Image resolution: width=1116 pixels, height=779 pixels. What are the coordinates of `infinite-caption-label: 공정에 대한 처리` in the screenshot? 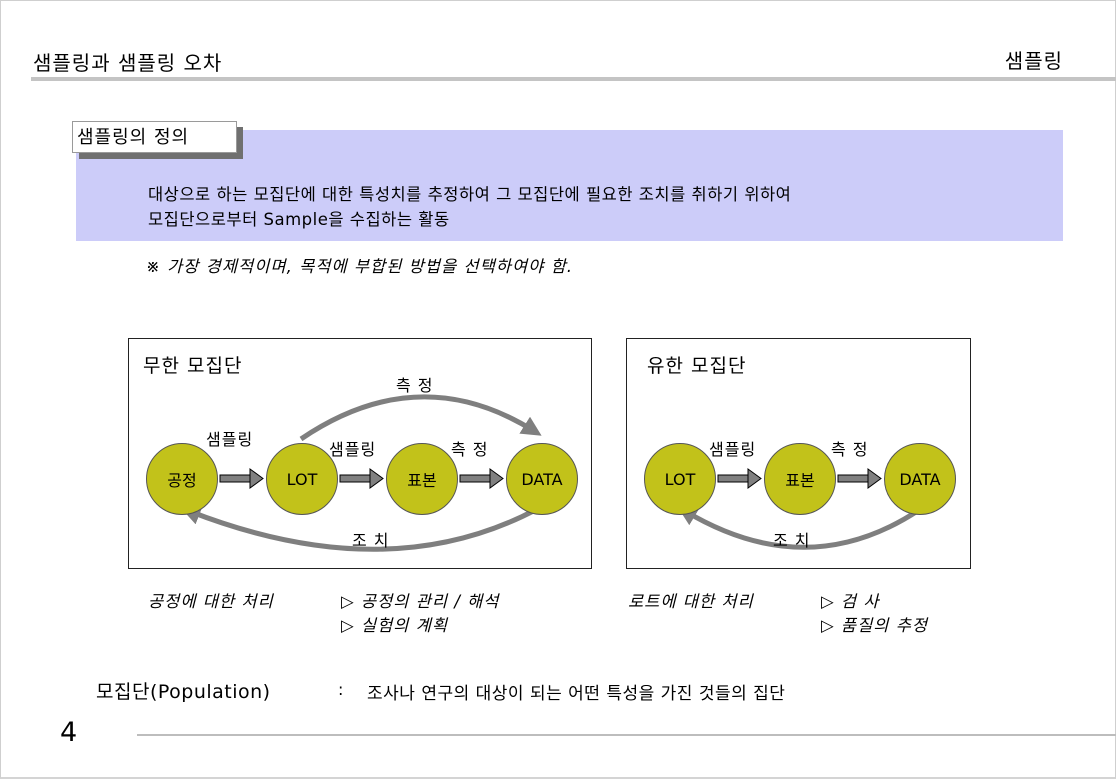 It's located at (211, 601).